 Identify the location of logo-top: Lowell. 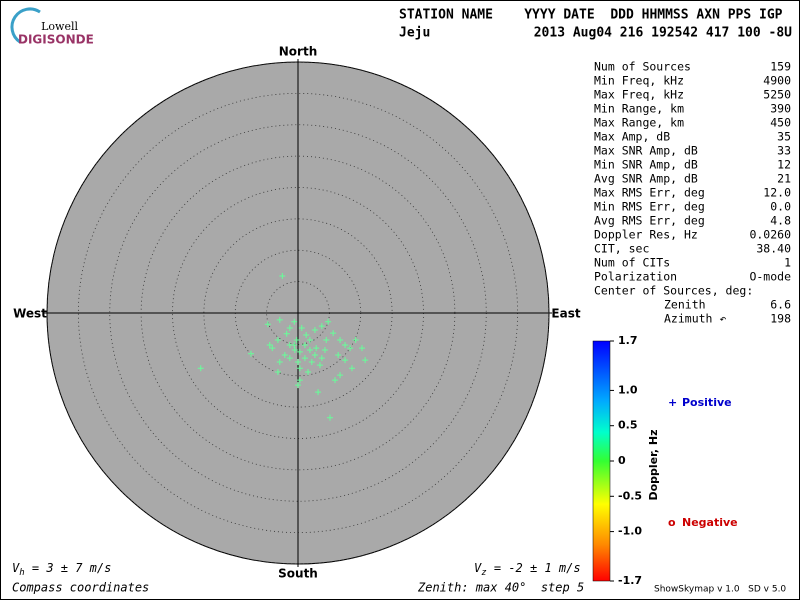
(59, 26).